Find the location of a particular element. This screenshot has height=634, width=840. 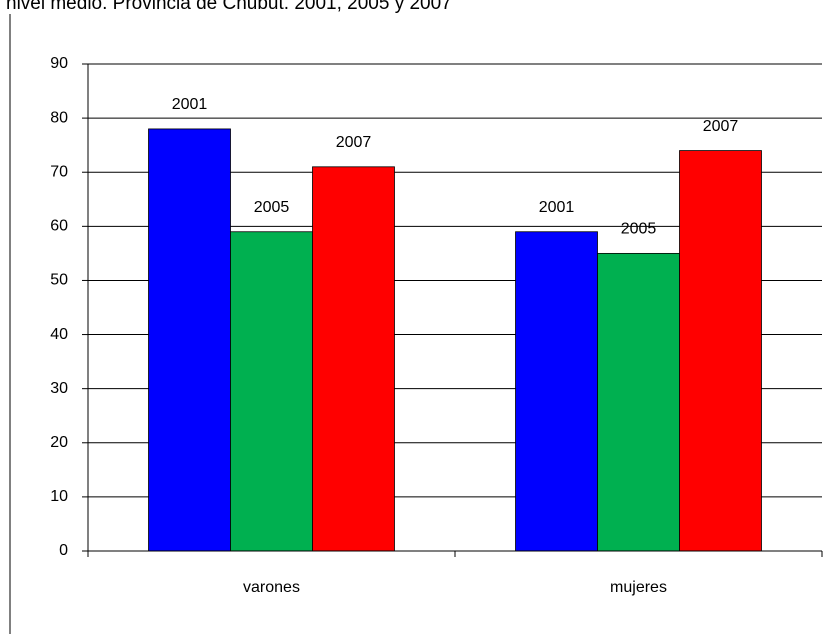

y-tick-label: 20 is located at coordinates (59, 442).